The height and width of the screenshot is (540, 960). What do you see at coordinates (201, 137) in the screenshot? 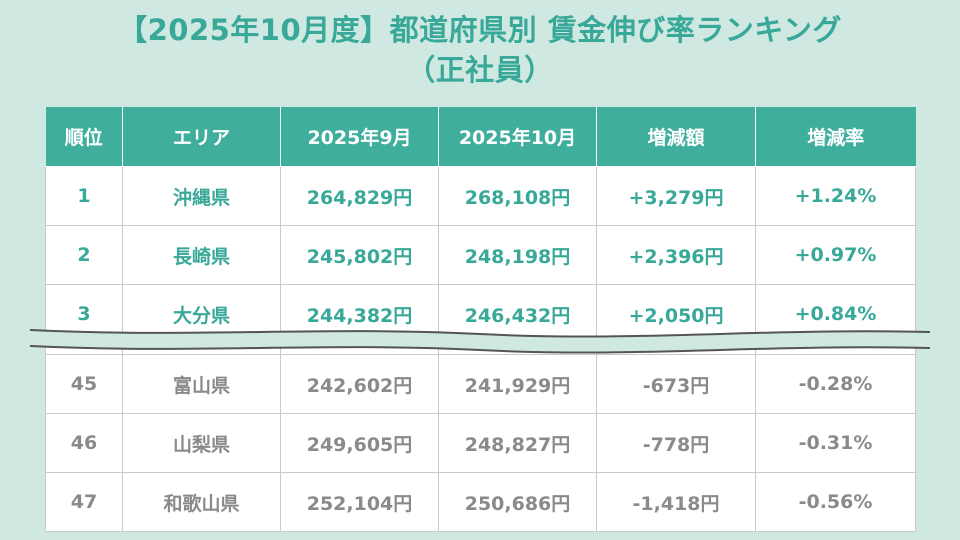
I see `header-area: エリア` at bounding box center [201, 137].